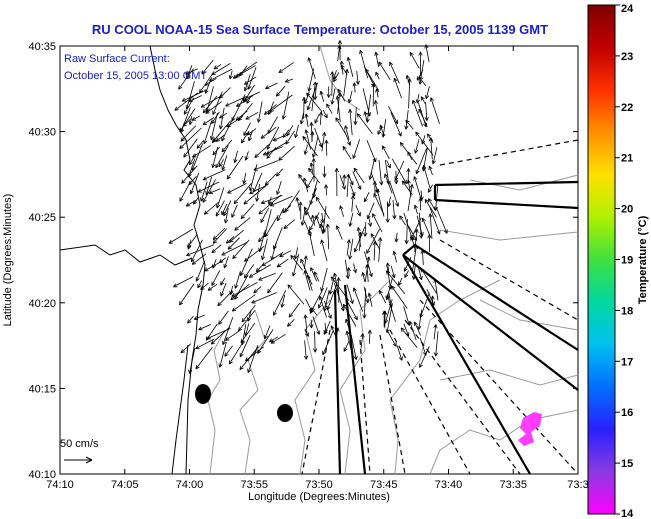 The width and height of the screenshot is (651, 519). I want to click on y-axis-label: Latitude (Degrees:Minutes), so click(8, 260).